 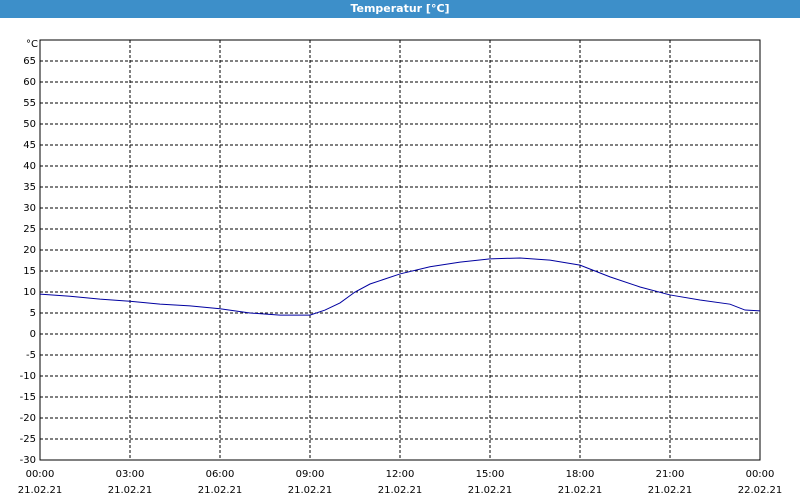 I want to click on y-tick-label: 0, so click(x=33, y=334).